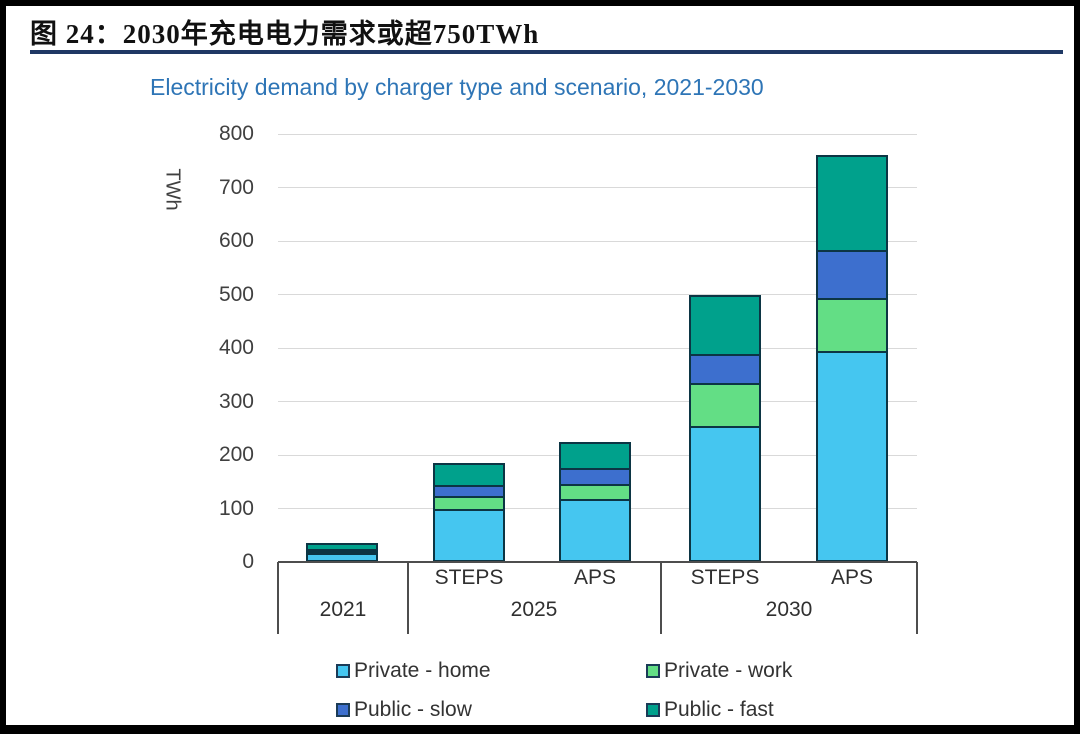 Image resolution: width=1080 pixels, height=734 pixels. I want to click on bar-2025-steps, so click(469, 512).